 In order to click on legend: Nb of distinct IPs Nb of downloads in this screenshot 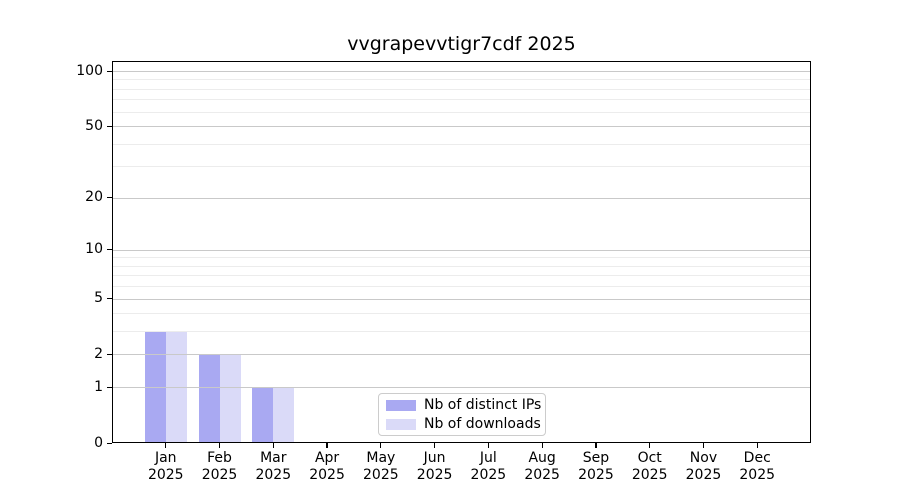, I will do `click(462, 414)`.